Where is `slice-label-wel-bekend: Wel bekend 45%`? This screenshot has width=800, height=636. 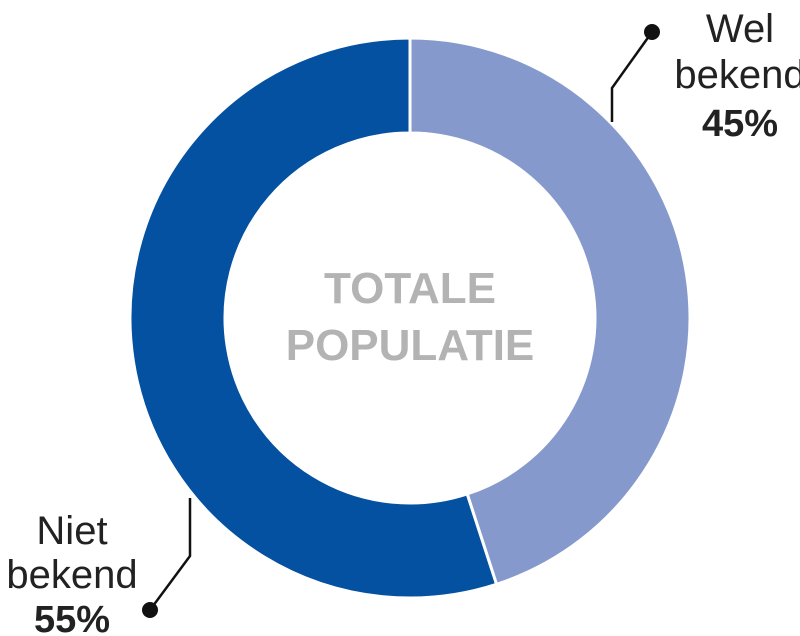
slice-label-wel-bekend: Wel bekend 45% is located at coordinates (737, 76).